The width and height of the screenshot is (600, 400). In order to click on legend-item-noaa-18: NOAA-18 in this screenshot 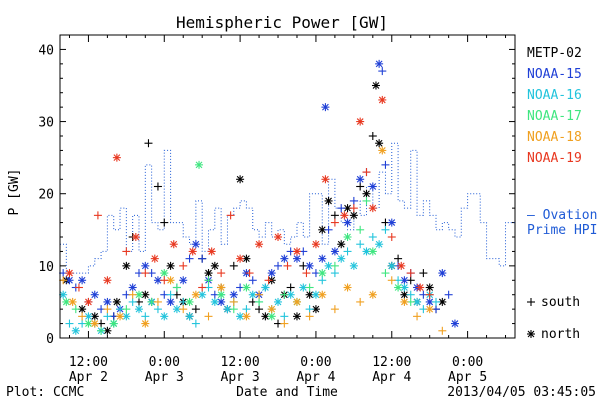, I will do `click(554, 137)`.